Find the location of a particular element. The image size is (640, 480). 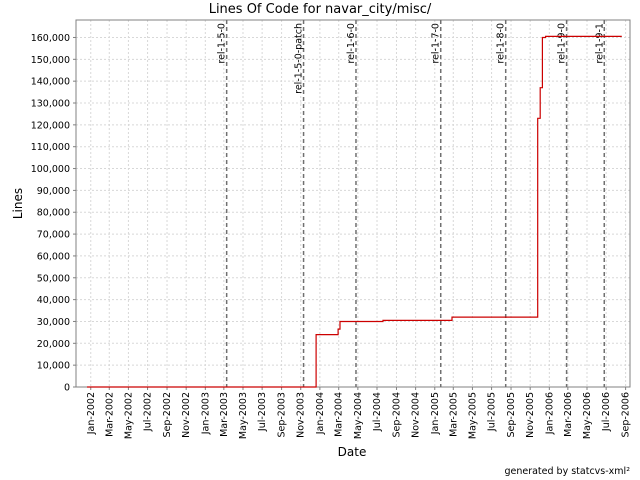

x-tick-label: May-2005 is located at coordinates (472, 415).